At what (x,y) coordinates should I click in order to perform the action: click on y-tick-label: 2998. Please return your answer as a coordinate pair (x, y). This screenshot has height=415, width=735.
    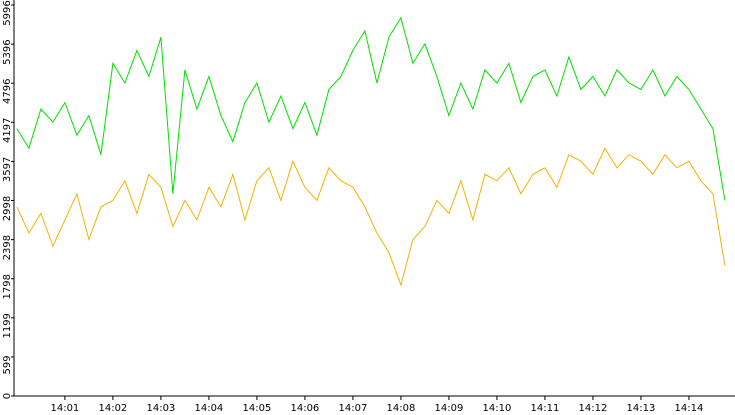
    Looking at the image, I should click on (7, 208).